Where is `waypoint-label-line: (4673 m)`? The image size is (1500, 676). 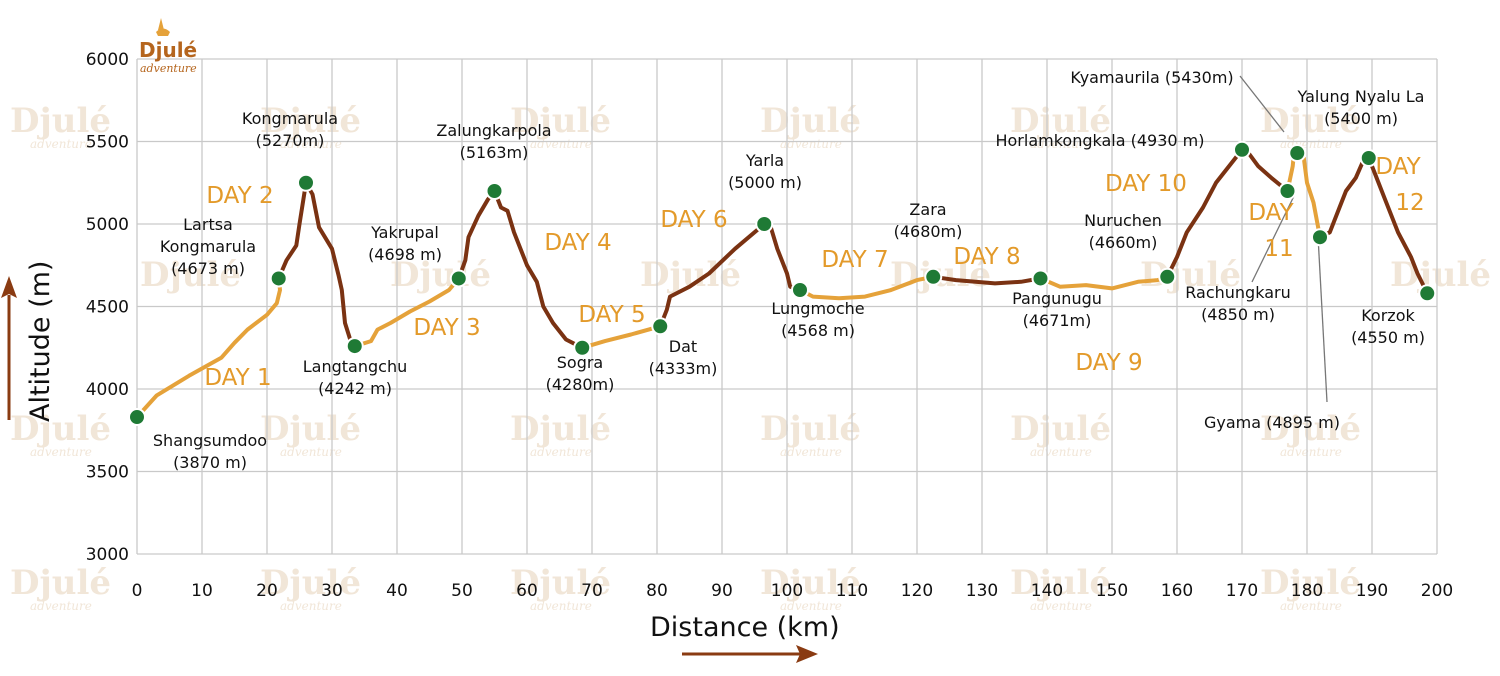 waypoint-label-line: (4673 m) is located at coordinates (208, 268).